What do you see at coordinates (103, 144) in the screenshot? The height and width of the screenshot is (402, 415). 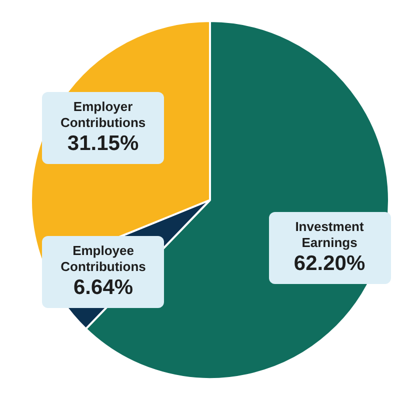 I see `data-label: 31.15%` at bounding box center [103, 144].